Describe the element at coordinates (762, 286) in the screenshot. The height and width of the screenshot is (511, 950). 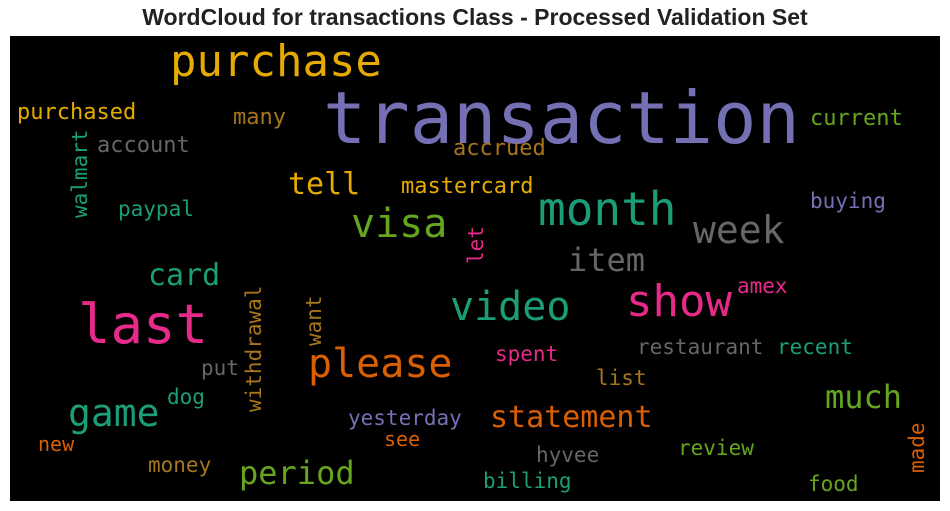
I see `word-amex: amex` at that location.